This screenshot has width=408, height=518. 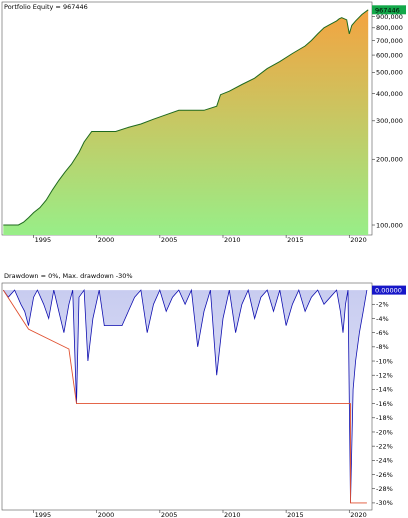 I want to click on drawdown-last-value-badge: 0.00000, so click(x=389, y=290).